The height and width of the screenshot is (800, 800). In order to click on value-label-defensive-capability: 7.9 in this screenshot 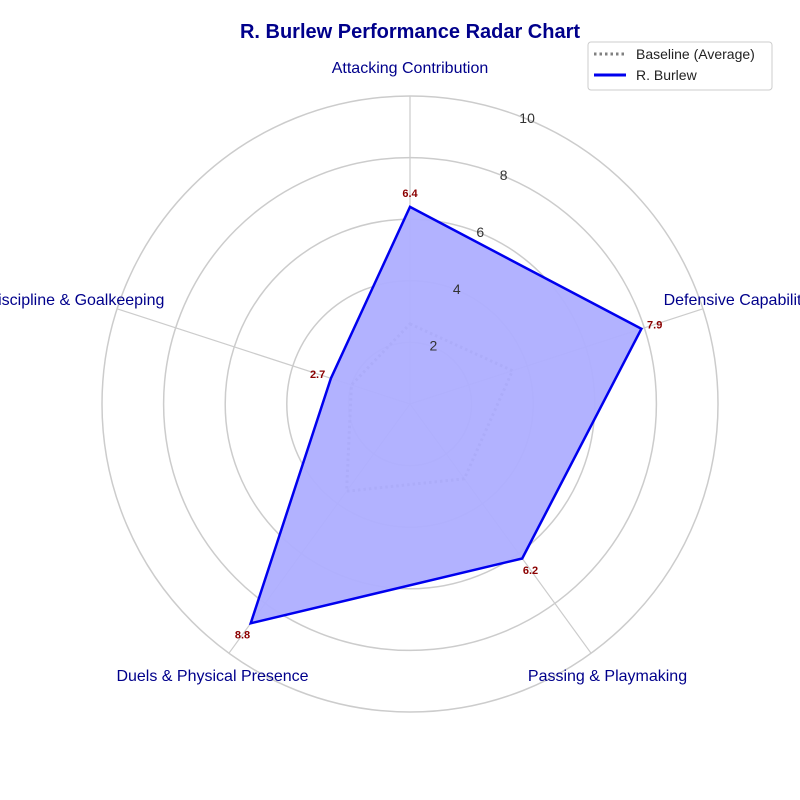, I will do `click(654, 326)`.